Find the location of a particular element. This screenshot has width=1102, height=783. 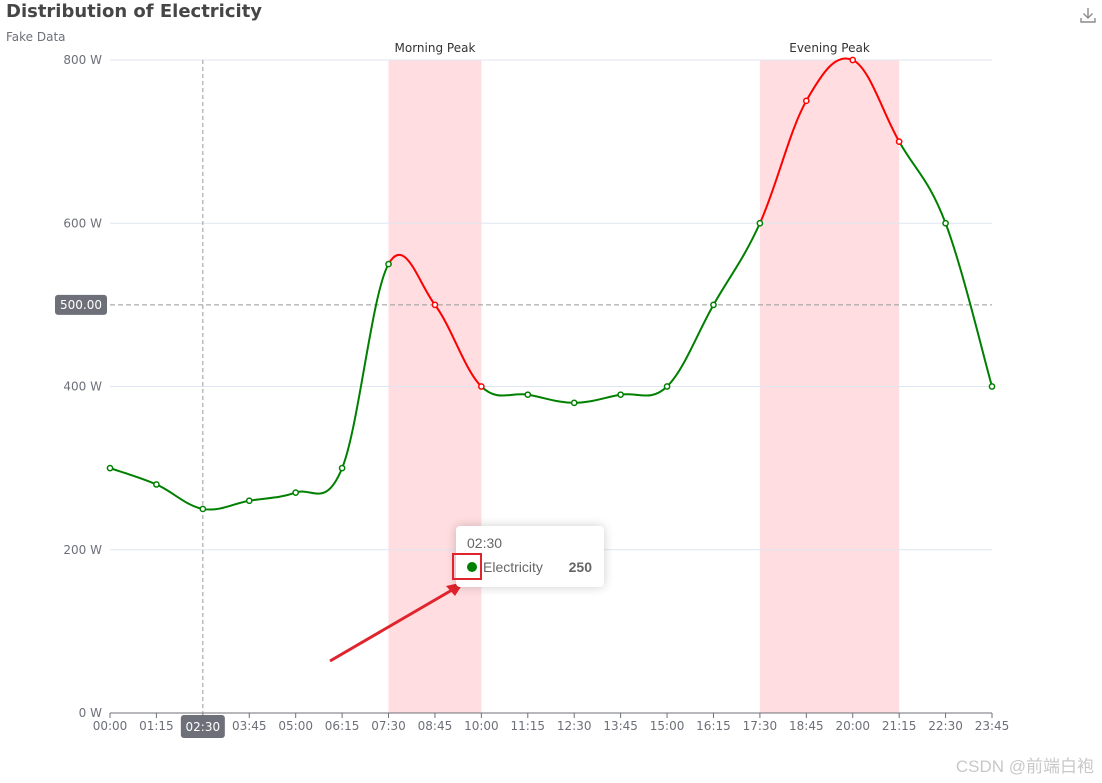

chart-subtitle: Fake Data is located at coordinates (36, 37).